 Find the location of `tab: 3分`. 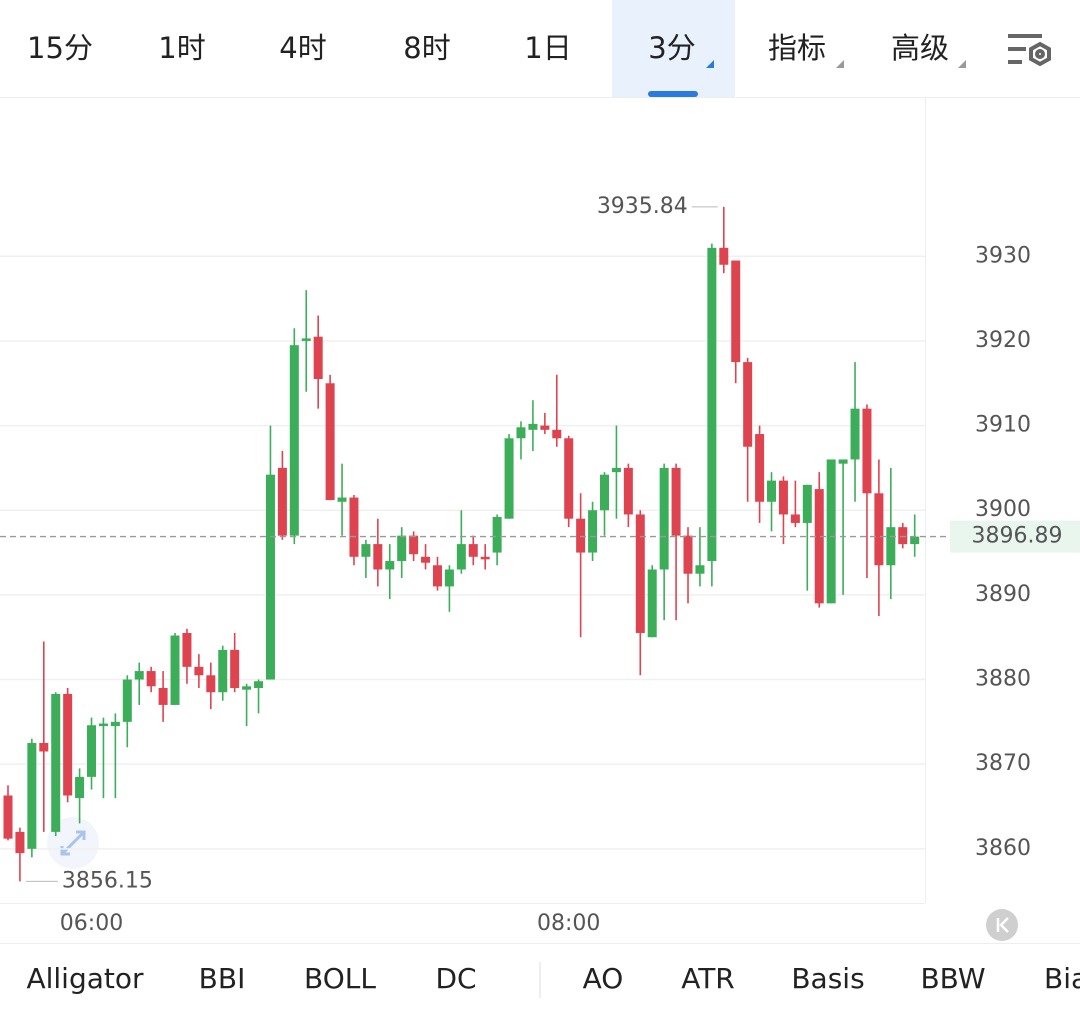

tab: 3分 is located at coordinates (671, 48).